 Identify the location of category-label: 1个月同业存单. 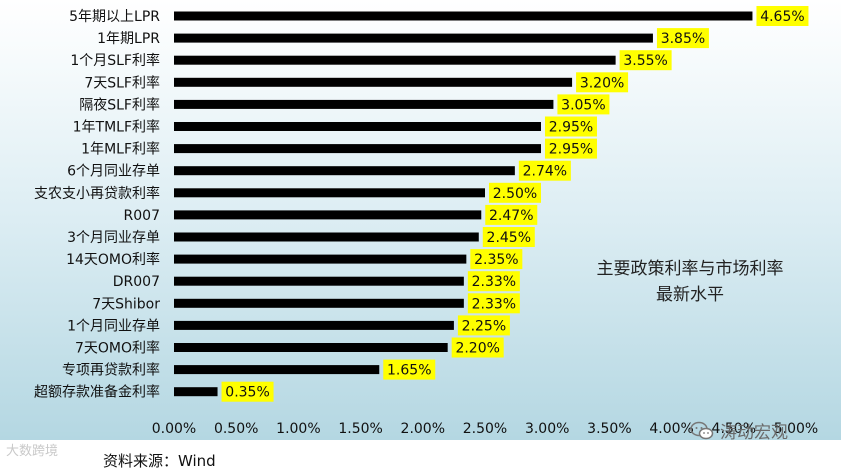
(113, 326).